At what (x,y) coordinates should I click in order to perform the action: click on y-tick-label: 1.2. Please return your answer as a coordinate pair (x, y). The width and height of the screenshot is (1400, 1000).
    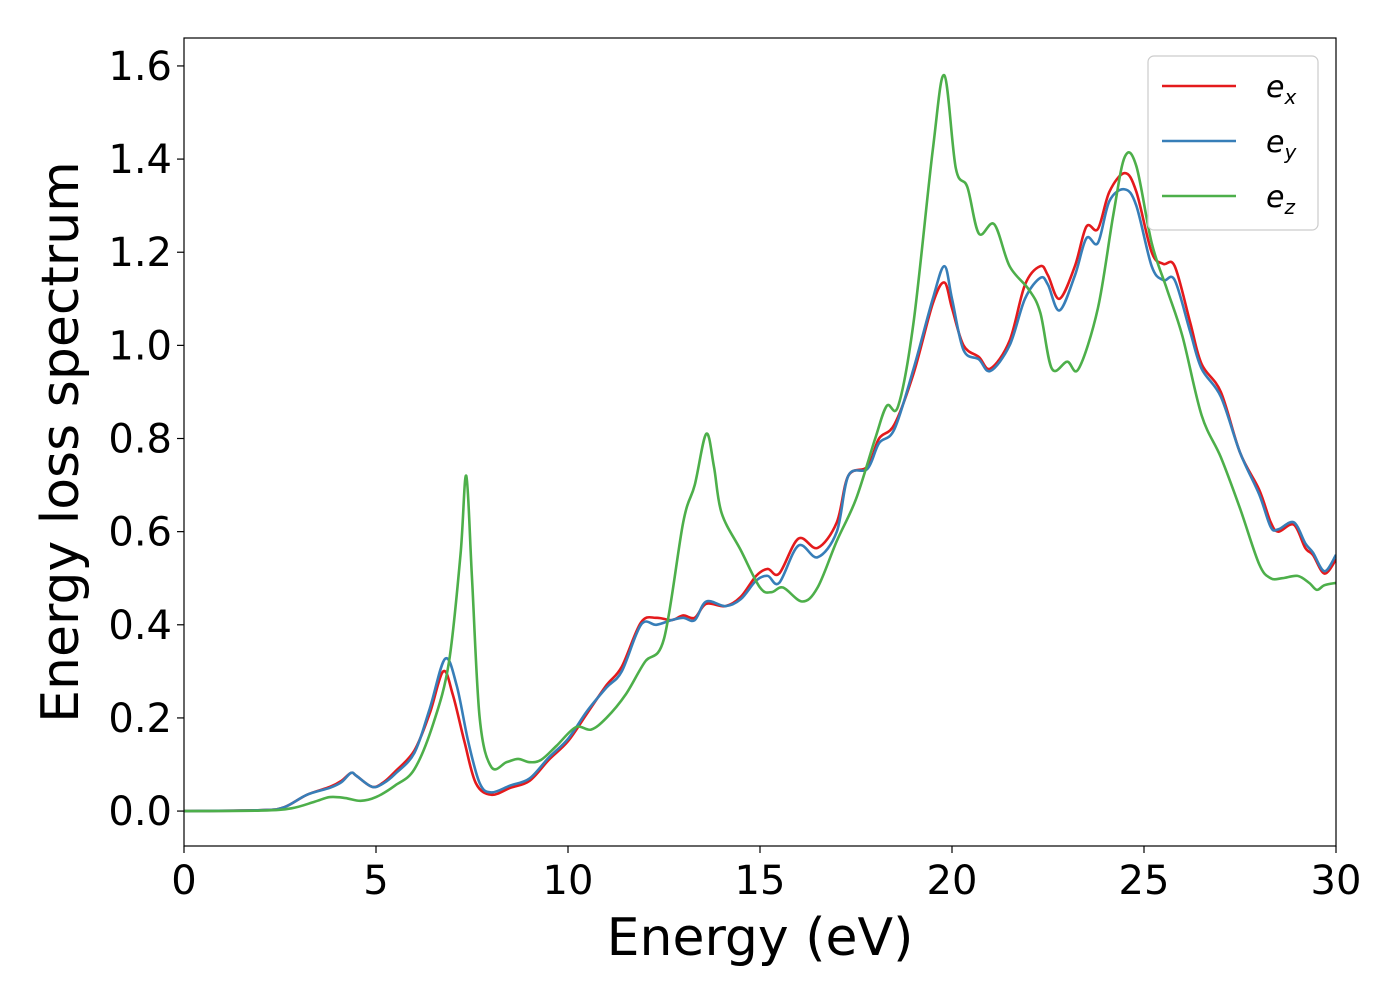
    Looking at the image, I should click on (140, 253).